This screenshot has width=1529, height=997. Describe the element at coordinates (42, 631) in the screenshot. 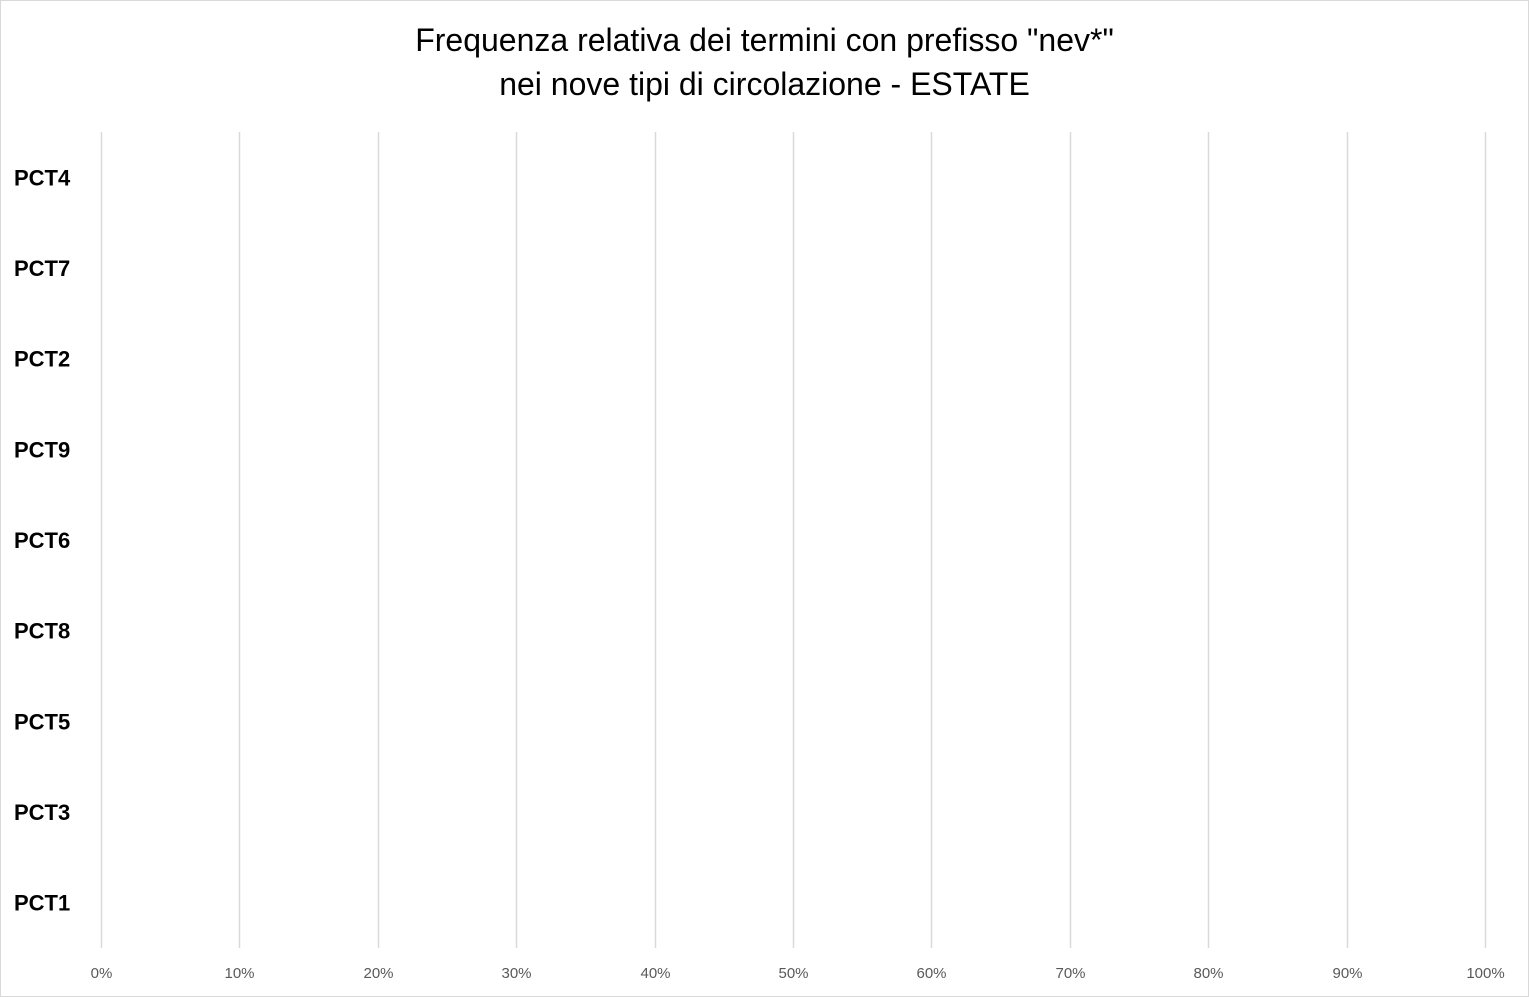

I see `category-label-pct8: PCT8` at that location.